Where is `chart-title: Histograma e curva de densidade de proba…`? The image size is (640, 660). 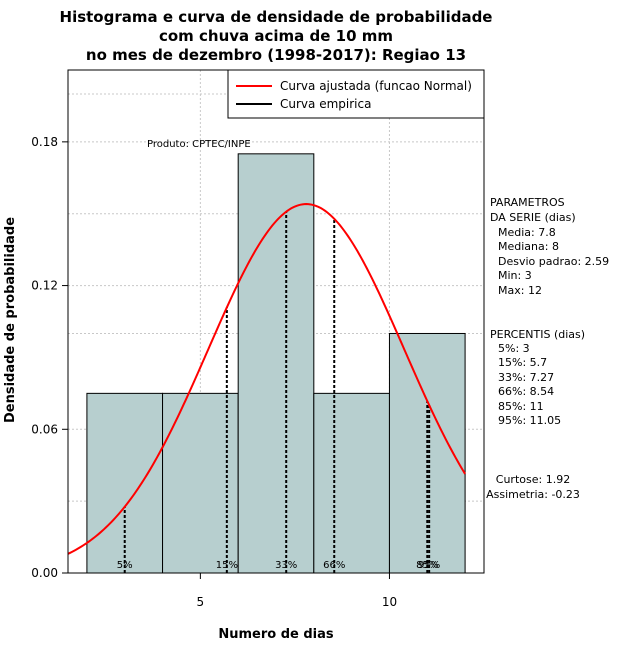 chart-title: Histograma e curva de densidade de proba… is located at coordinates (276, 36).